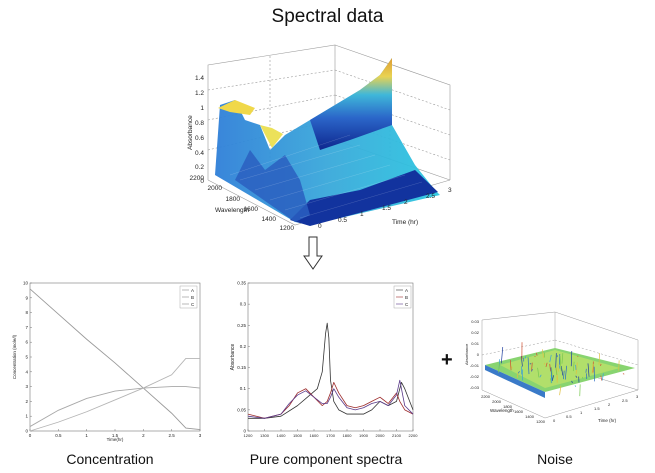 Image resolution: width=655 pixels, height=473 pixels. Describe the element at coordinates (86, 435) in the screenshot. I see `concentration-x-tick: 1` at that location.